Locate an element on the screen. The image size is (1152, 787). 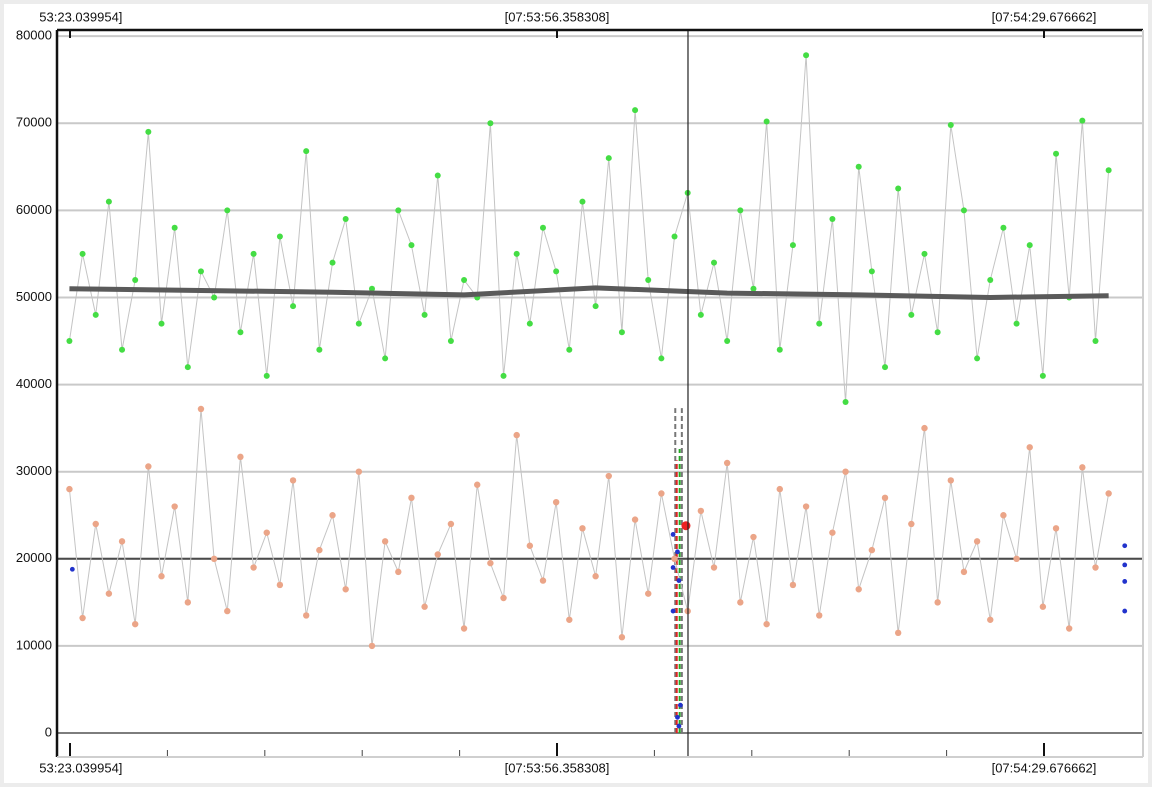
y-tick-label: 70000 is located at coordinates (34, 122).